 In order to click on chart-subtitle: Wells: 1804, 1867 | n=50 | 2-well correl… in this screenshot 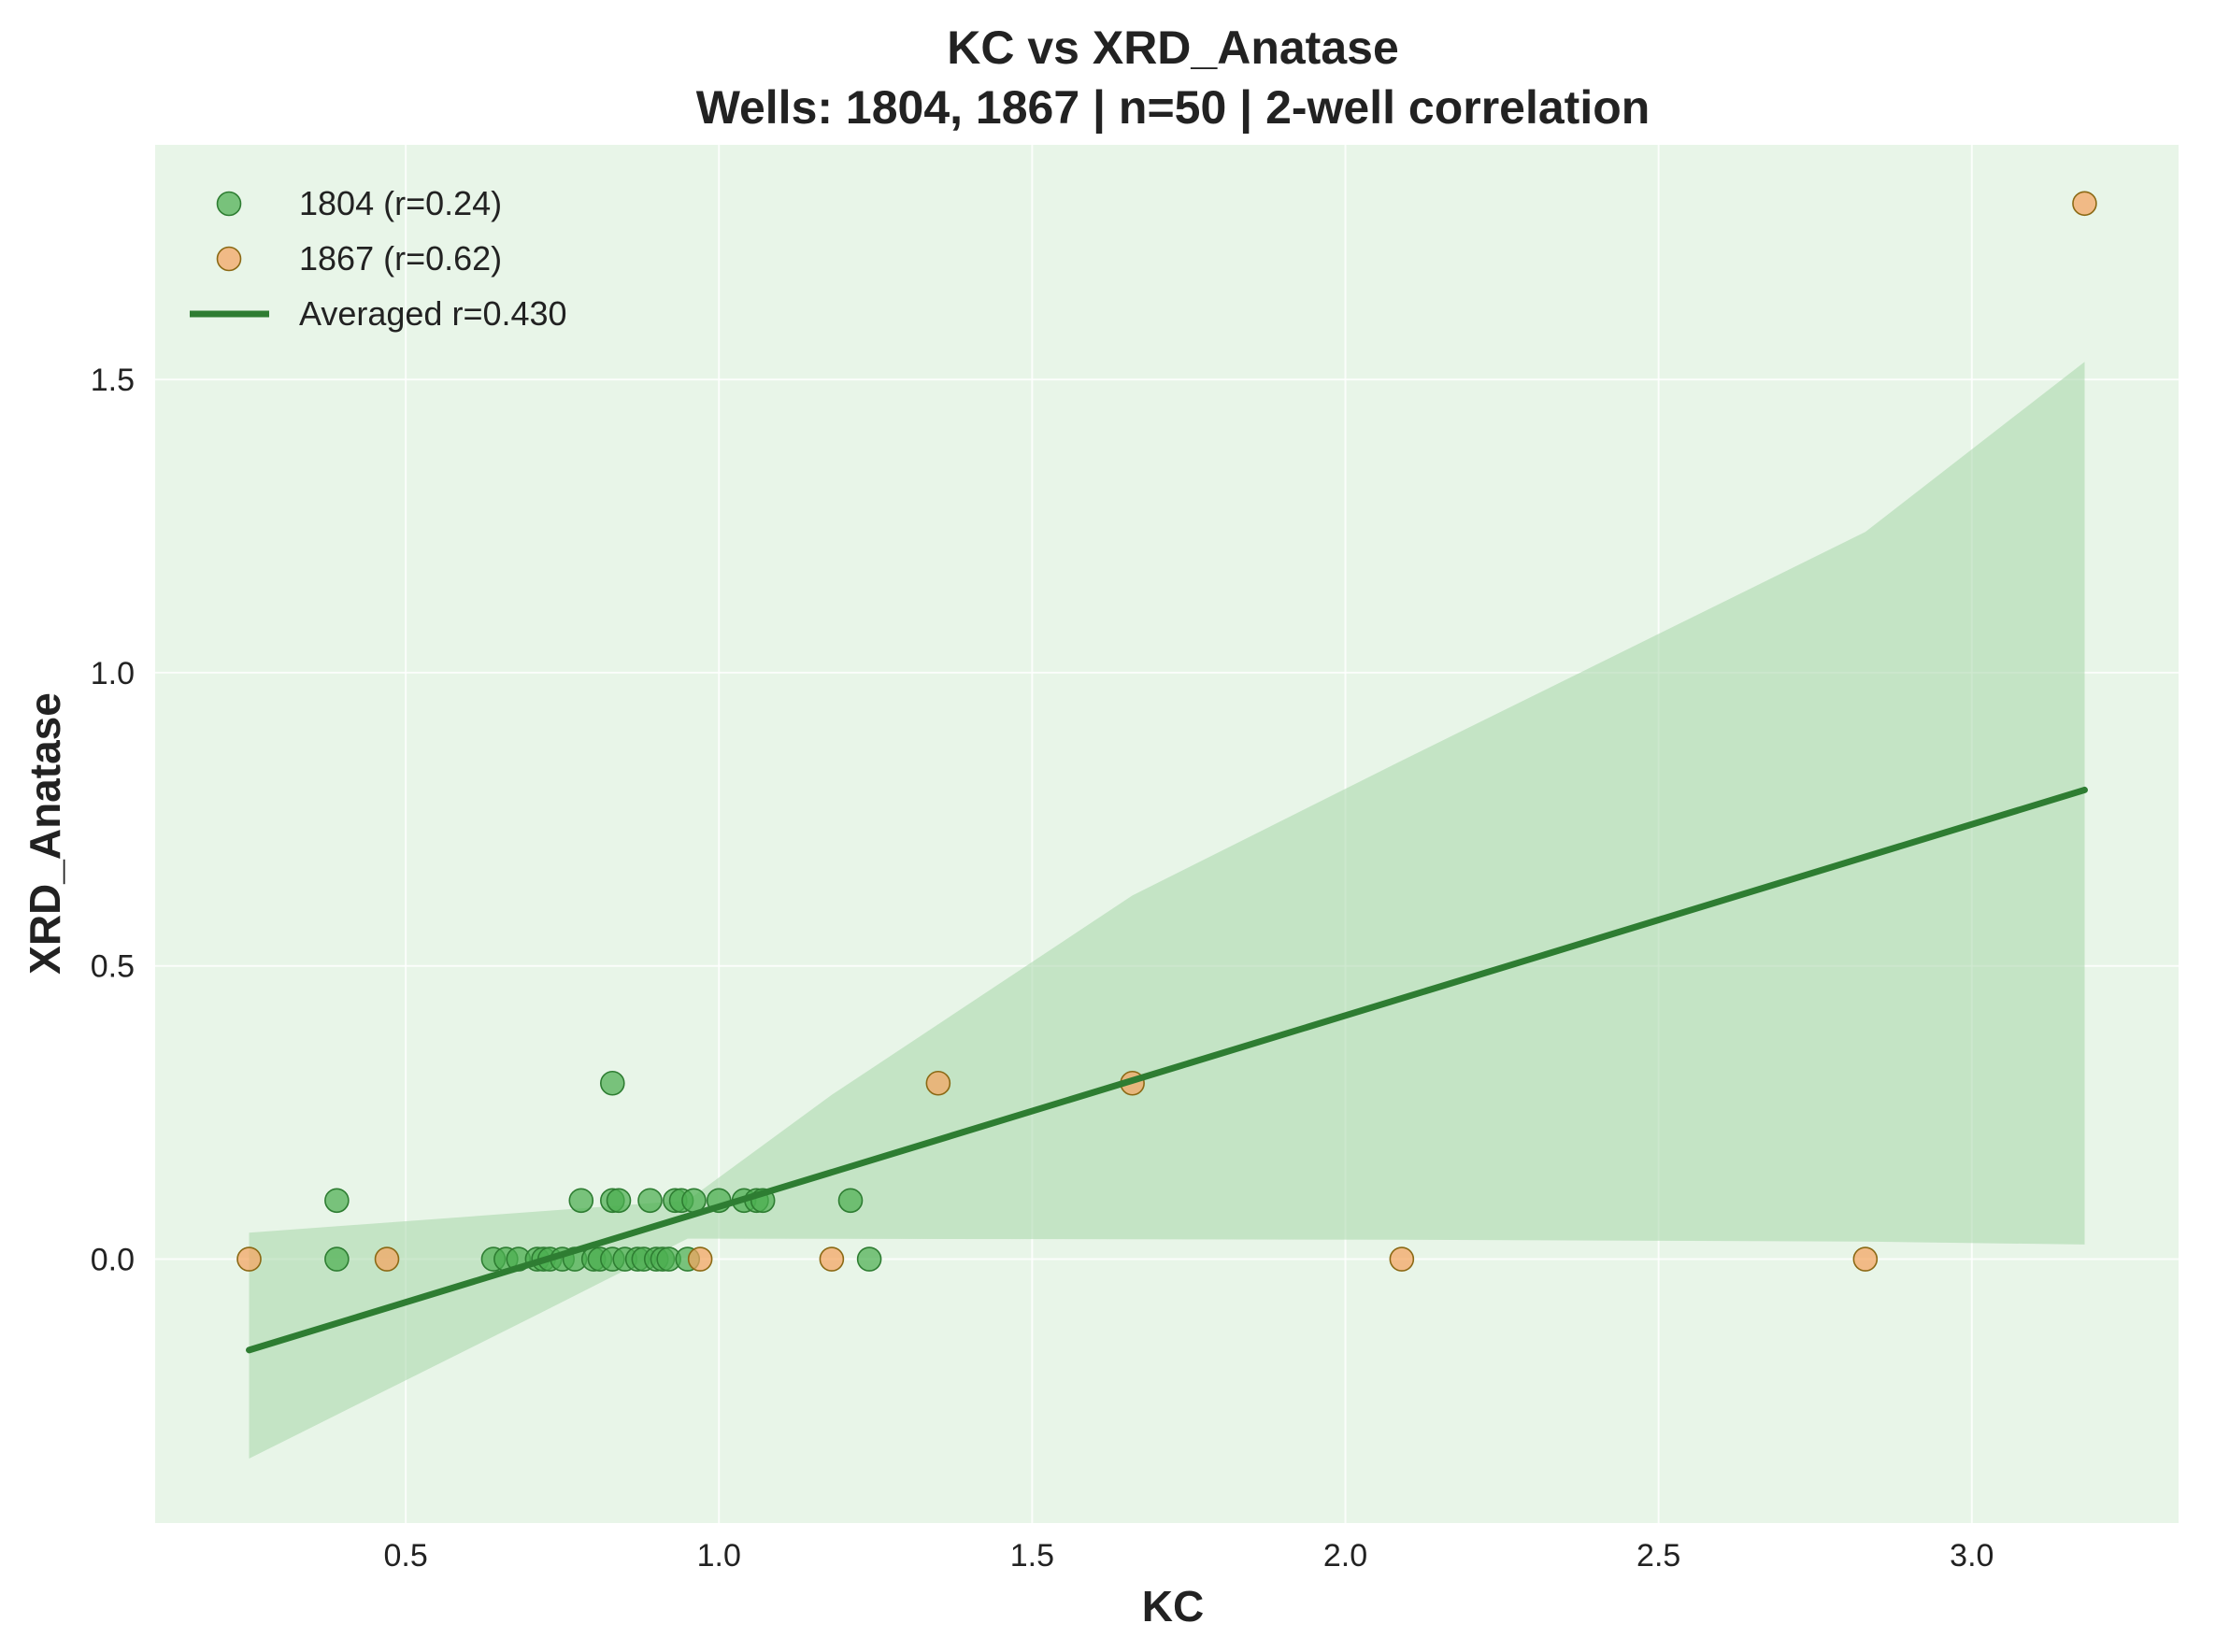, I will do `click(1173, 108)`.